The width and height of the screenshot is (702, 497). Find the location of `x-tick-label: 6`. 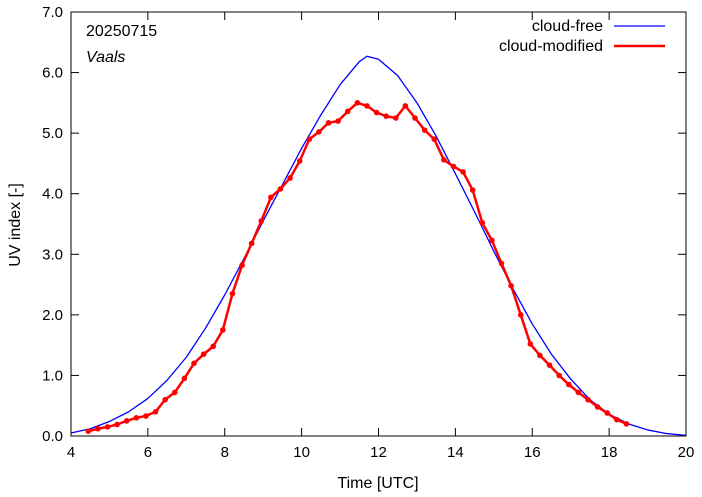

x-tick-label: 6 is located at coordinates (148, 452).